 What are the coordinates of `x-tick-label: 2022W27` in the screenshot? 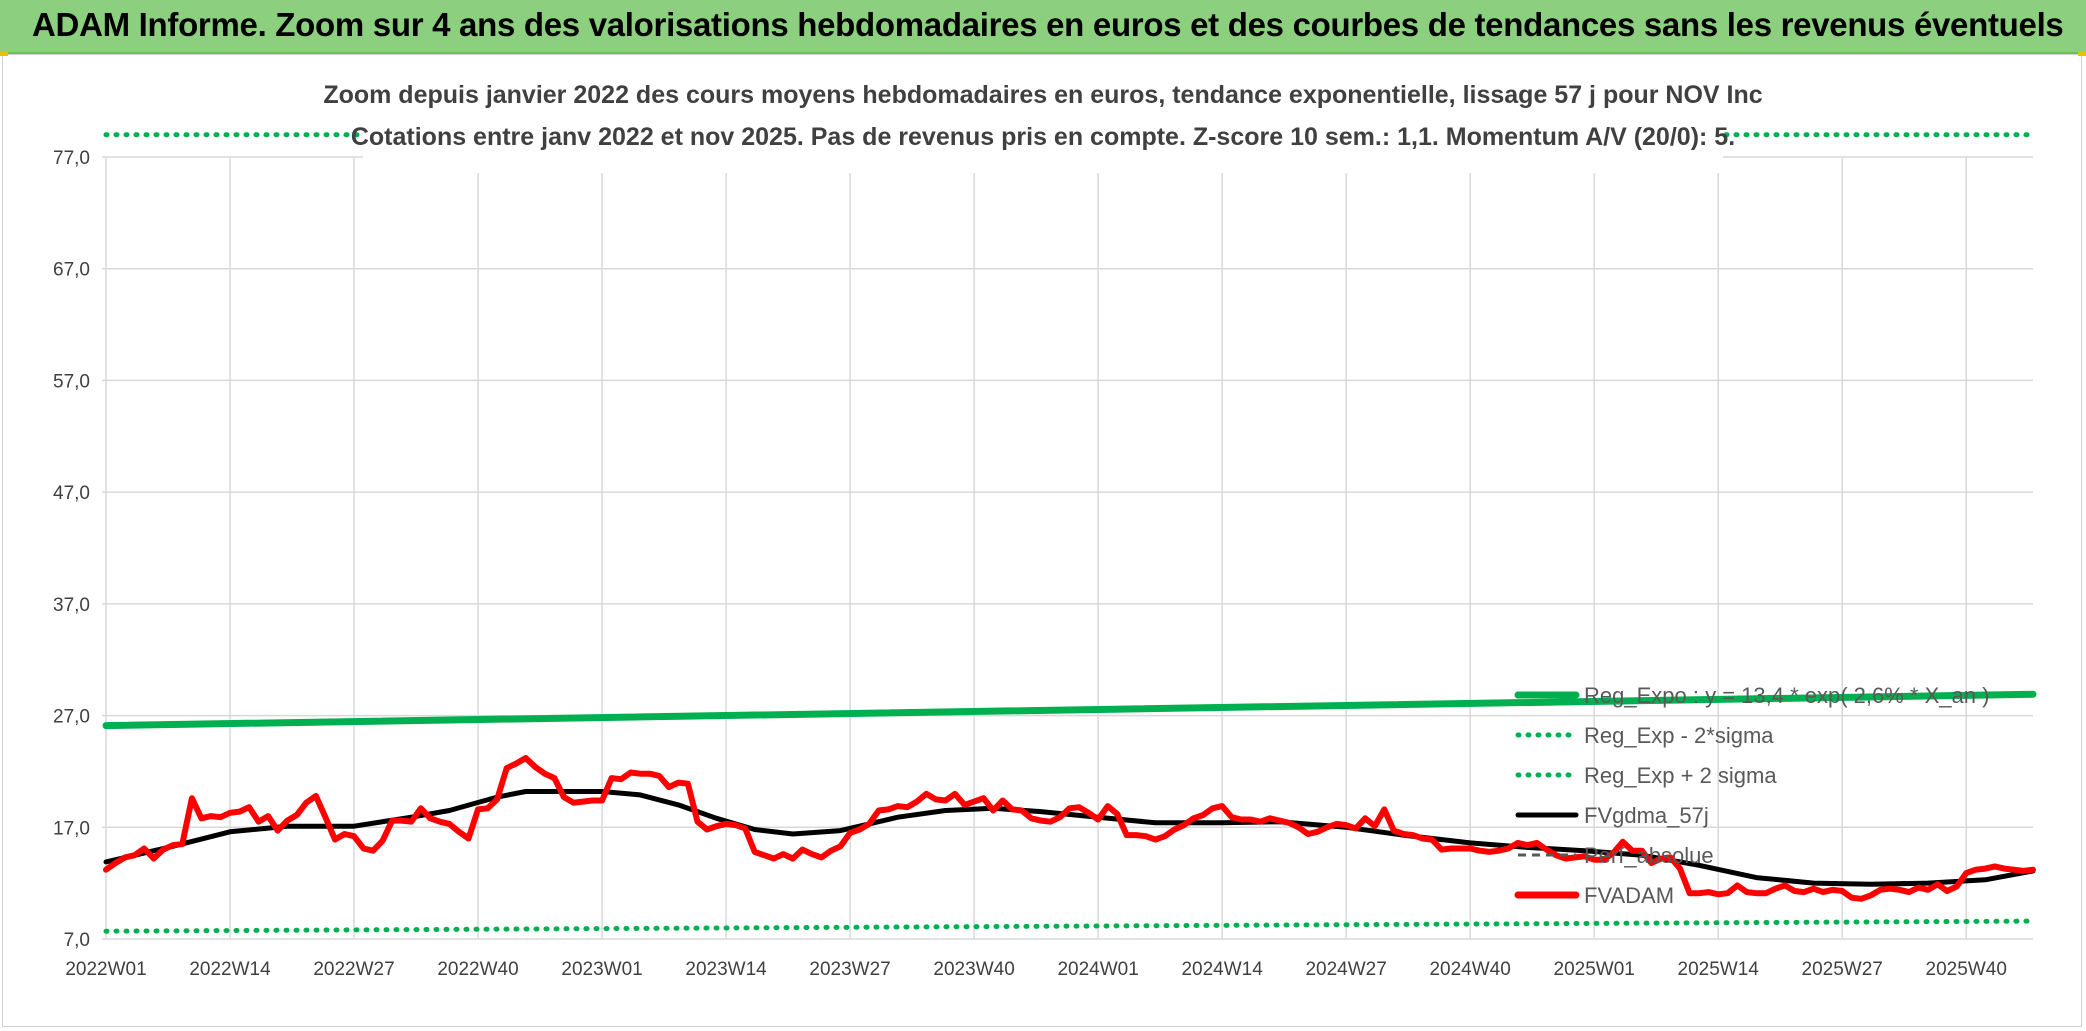 It's located at (353, 969).